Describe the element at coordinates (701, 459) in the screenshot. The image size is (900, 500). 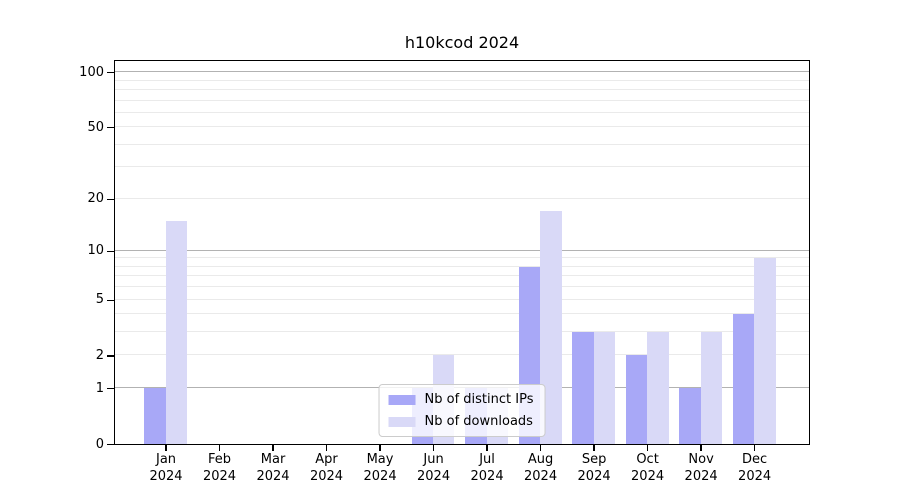
I see `x-tick-month: Nov` at that location.